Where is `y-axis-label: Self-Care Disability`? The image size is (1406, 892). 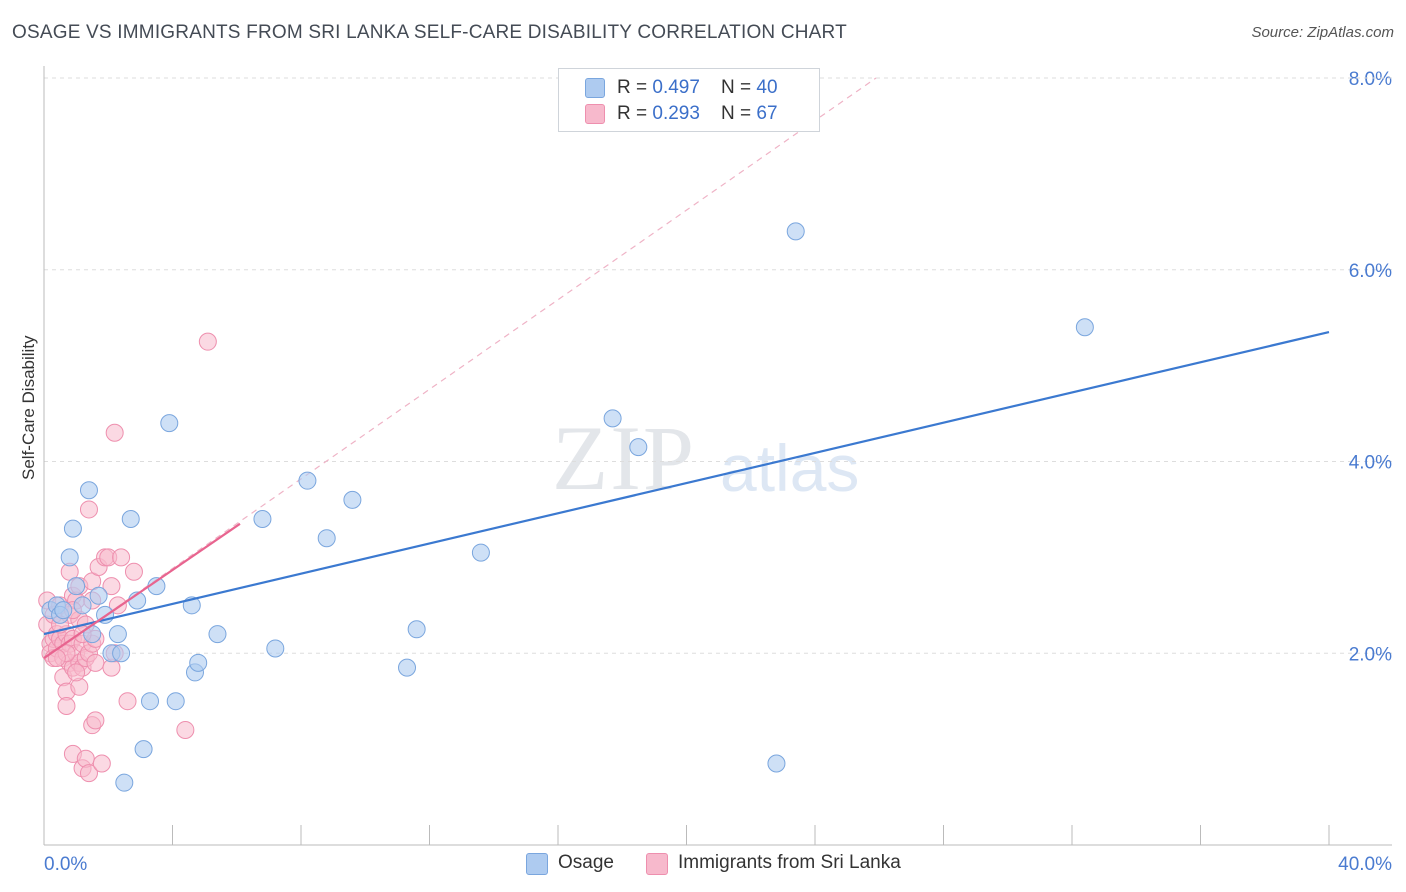 y-axis-label: Self-Care Disability is located at coordinates (28, 407).